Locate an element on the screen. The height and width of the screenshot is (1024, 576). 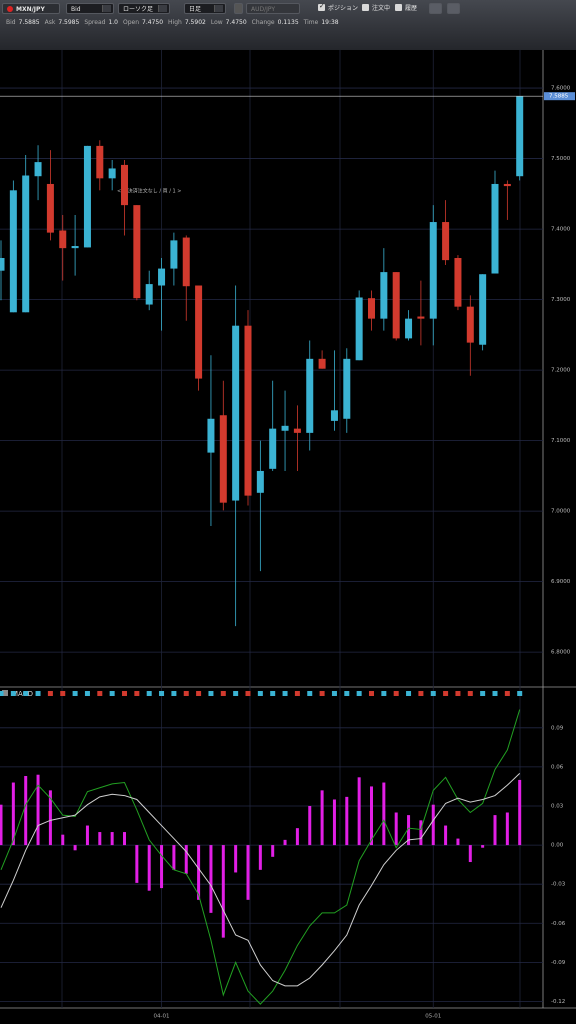
quote-item: Change 0.1135 is located at coordinates (275, 23).